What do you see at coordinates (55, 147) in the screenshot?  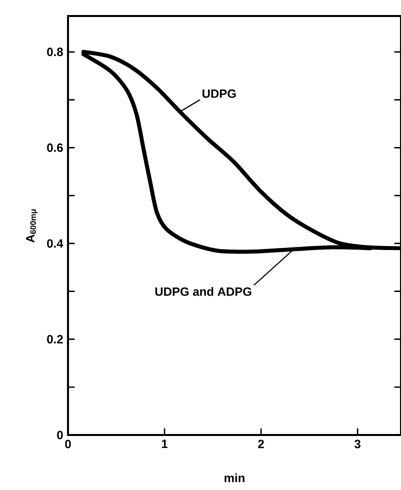 I see `y-tick-label: 0.6` at bounding box center [55, 147].